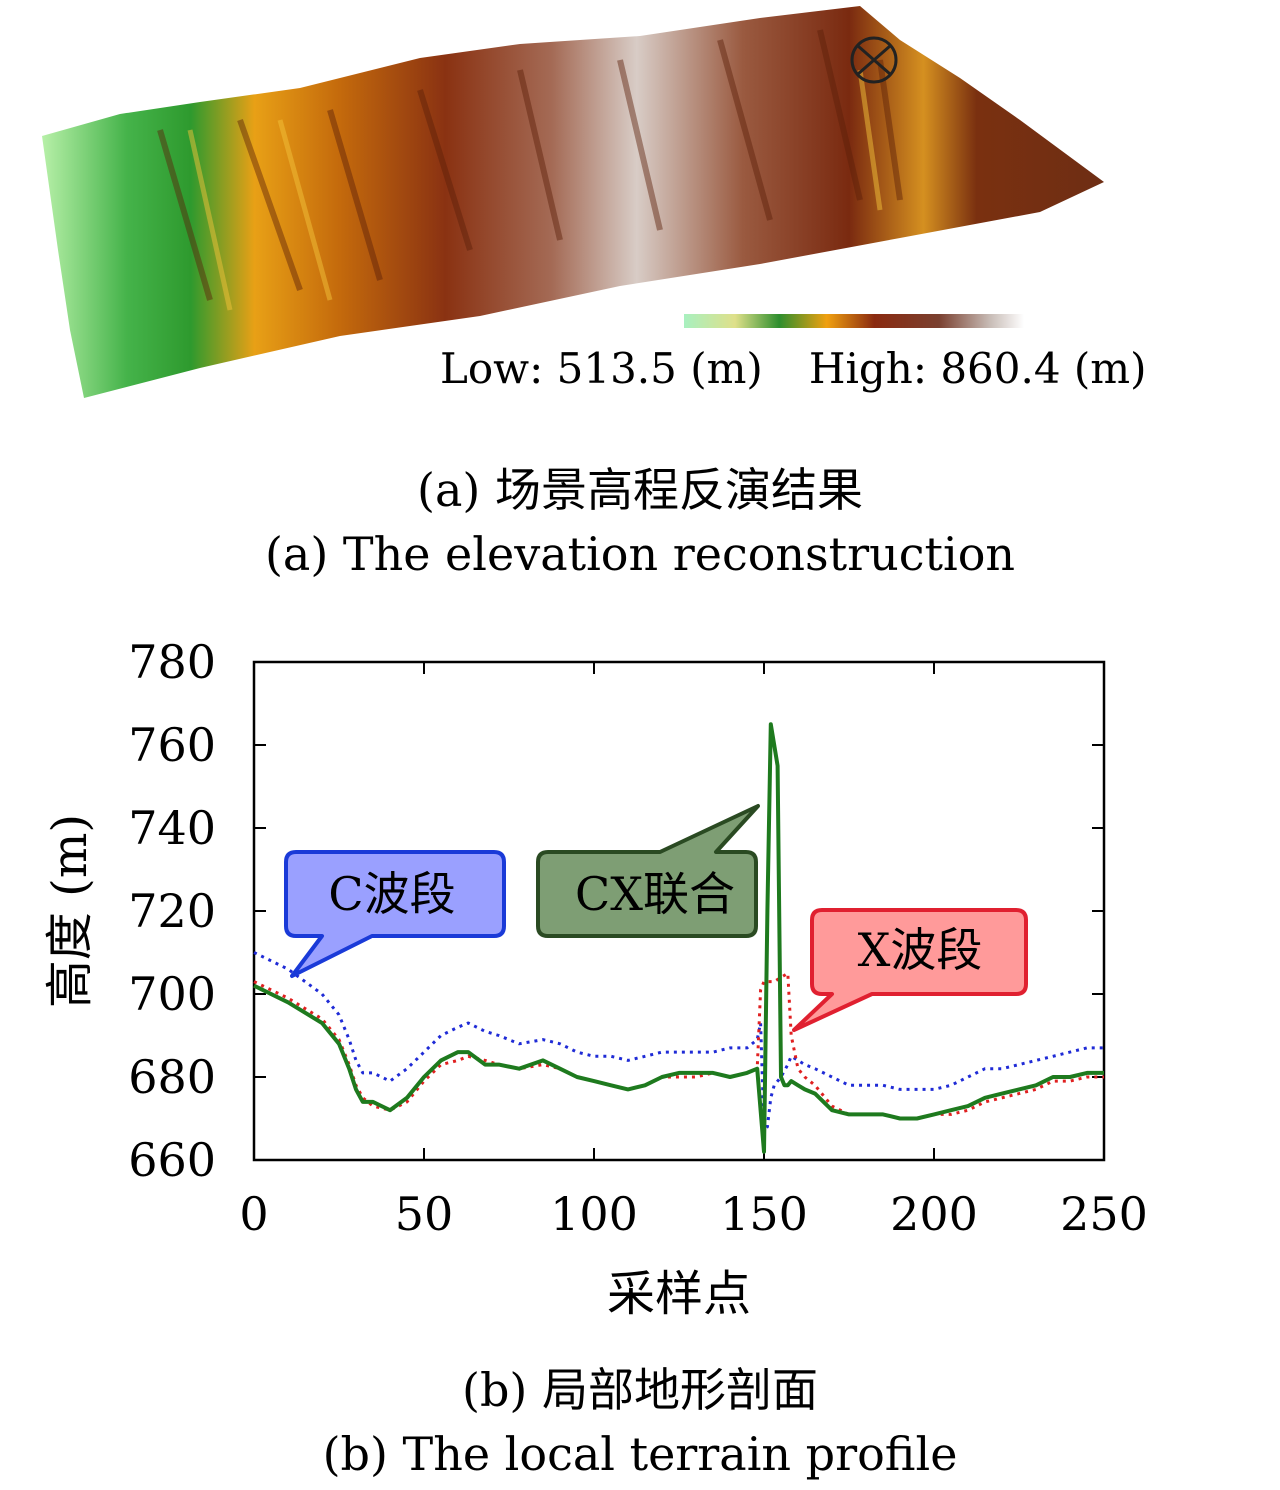  What do you see at coordinates (594, 1214) in the screenshot?
I see `x-tick-label: 100` at bounding box center [594, 1214].